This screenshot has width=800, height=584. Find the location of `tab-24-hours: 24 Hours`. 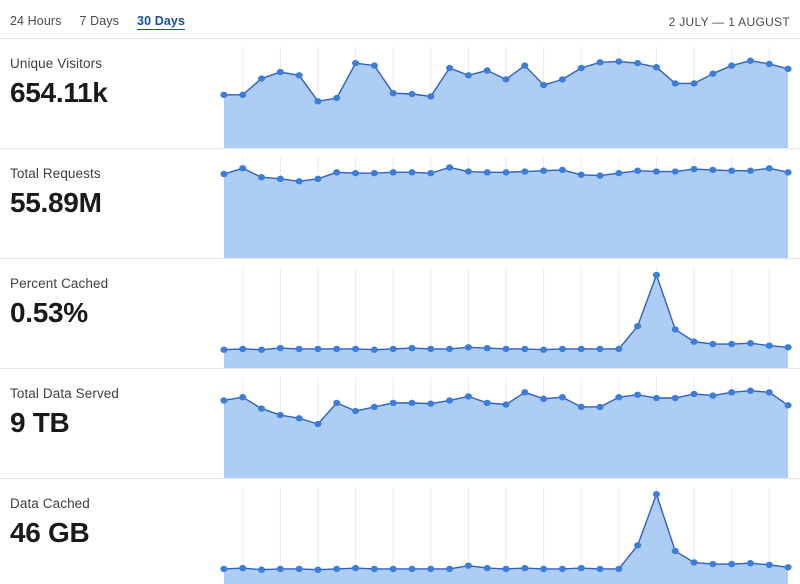

tab-24-hours: 24 Hours is located at coordinates (36, 21).